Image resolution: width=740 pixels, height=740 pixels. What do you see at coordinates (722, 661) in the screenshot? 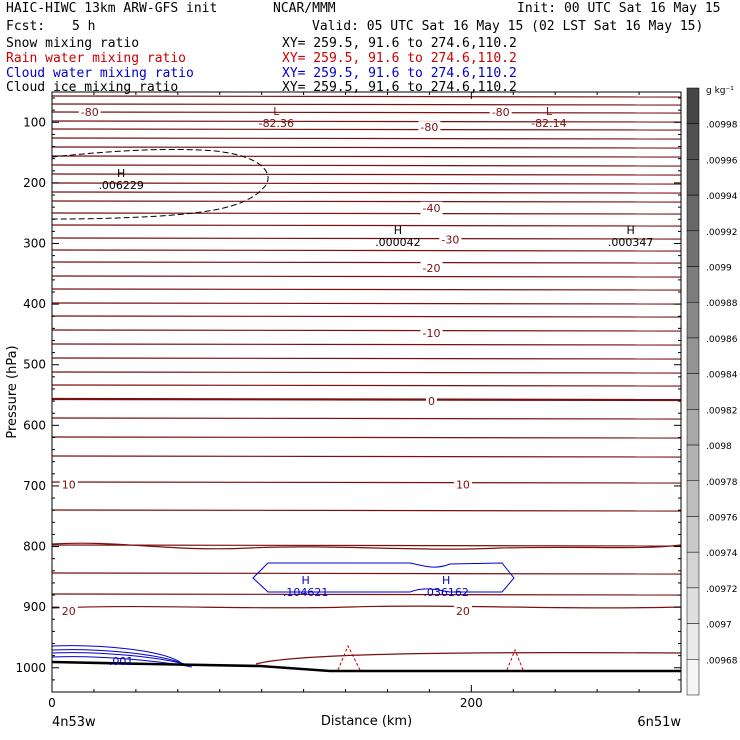
I see `colorbar-label: .00968` at bounding box center [722, 661].